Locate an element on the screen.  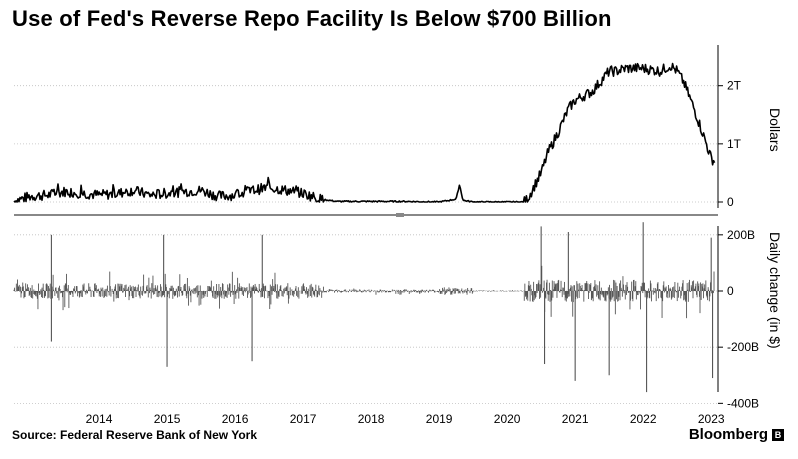
source-note: Source: Federal Reserve Bank of New York is located at coordinates (134, 435).